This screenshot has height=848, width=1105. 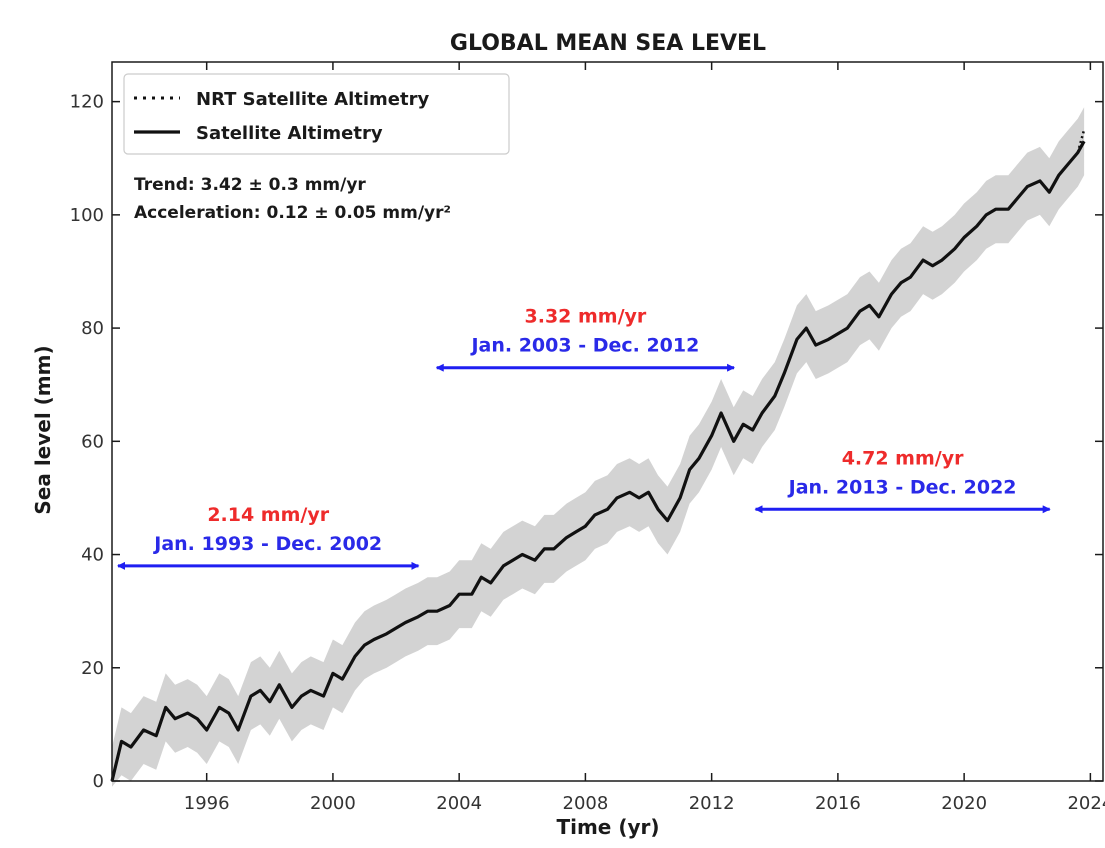 I want to click on x-axis-label: Time (yr), so click(x=607, y=827).